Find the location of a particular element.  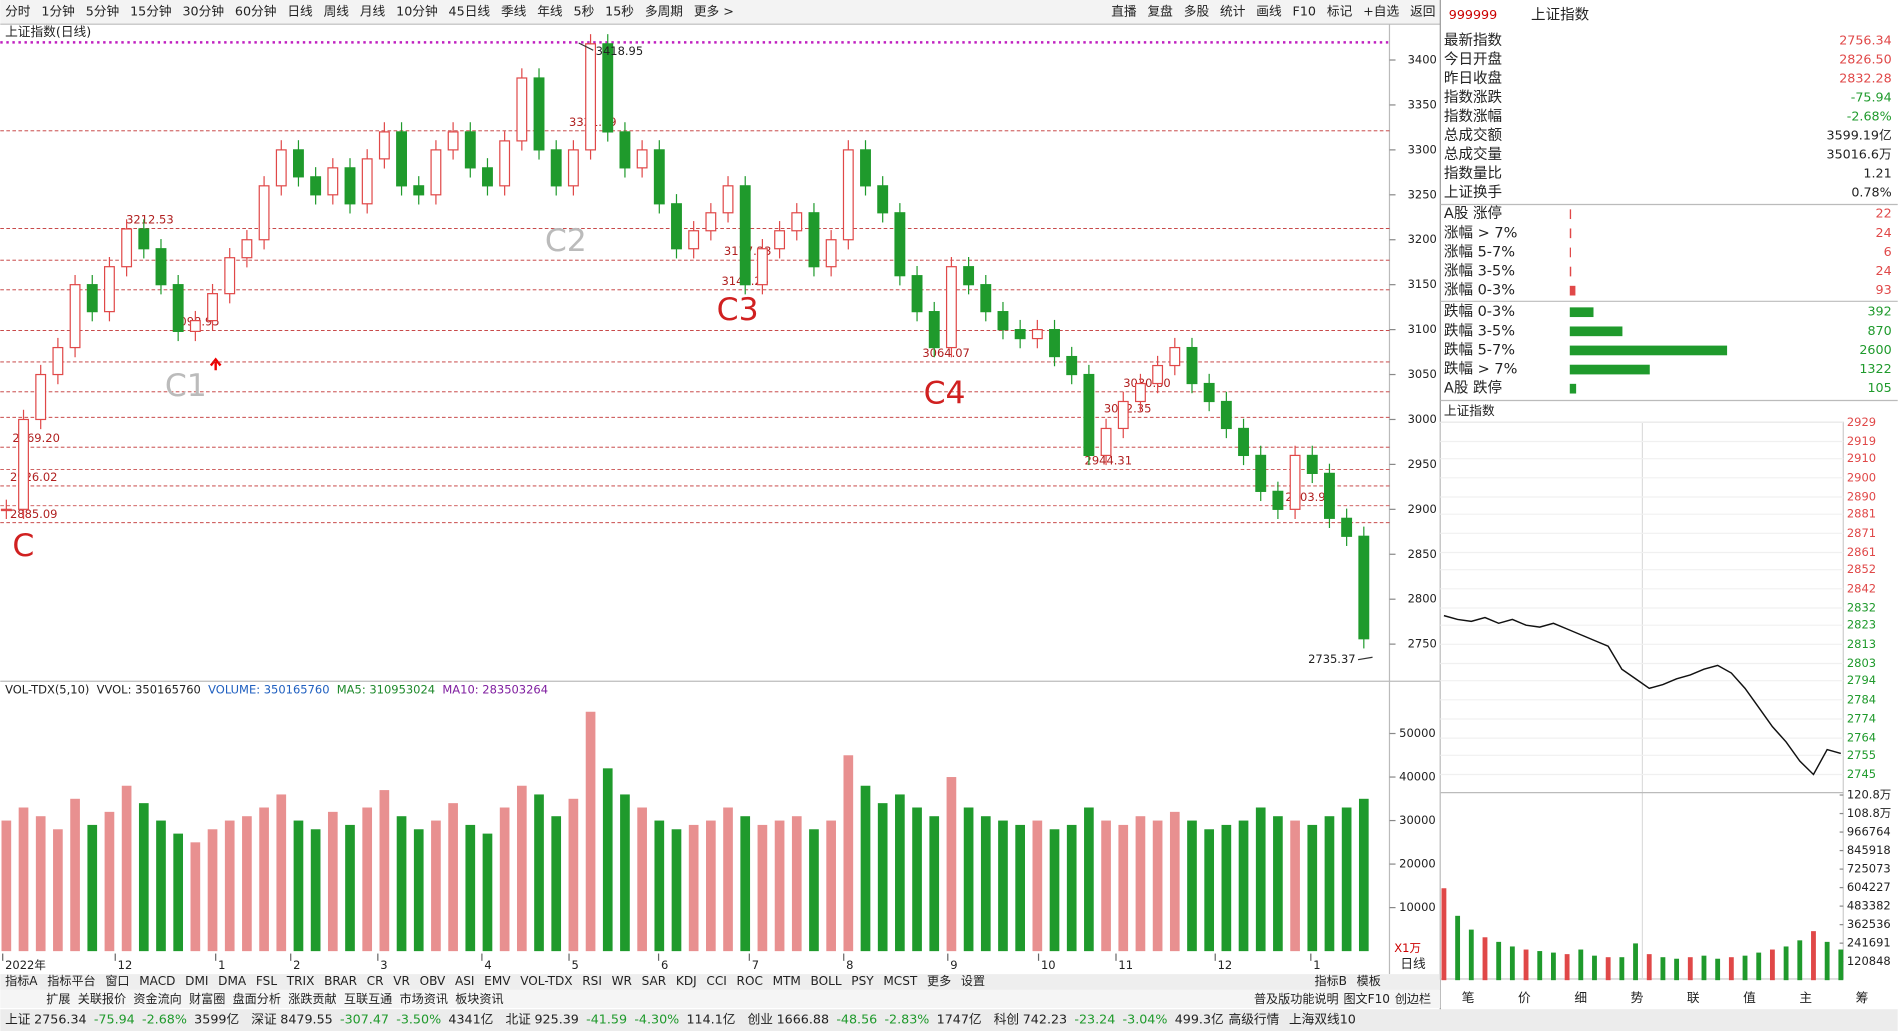

period-tab: 15秒 is located at coordinates (619, 11).